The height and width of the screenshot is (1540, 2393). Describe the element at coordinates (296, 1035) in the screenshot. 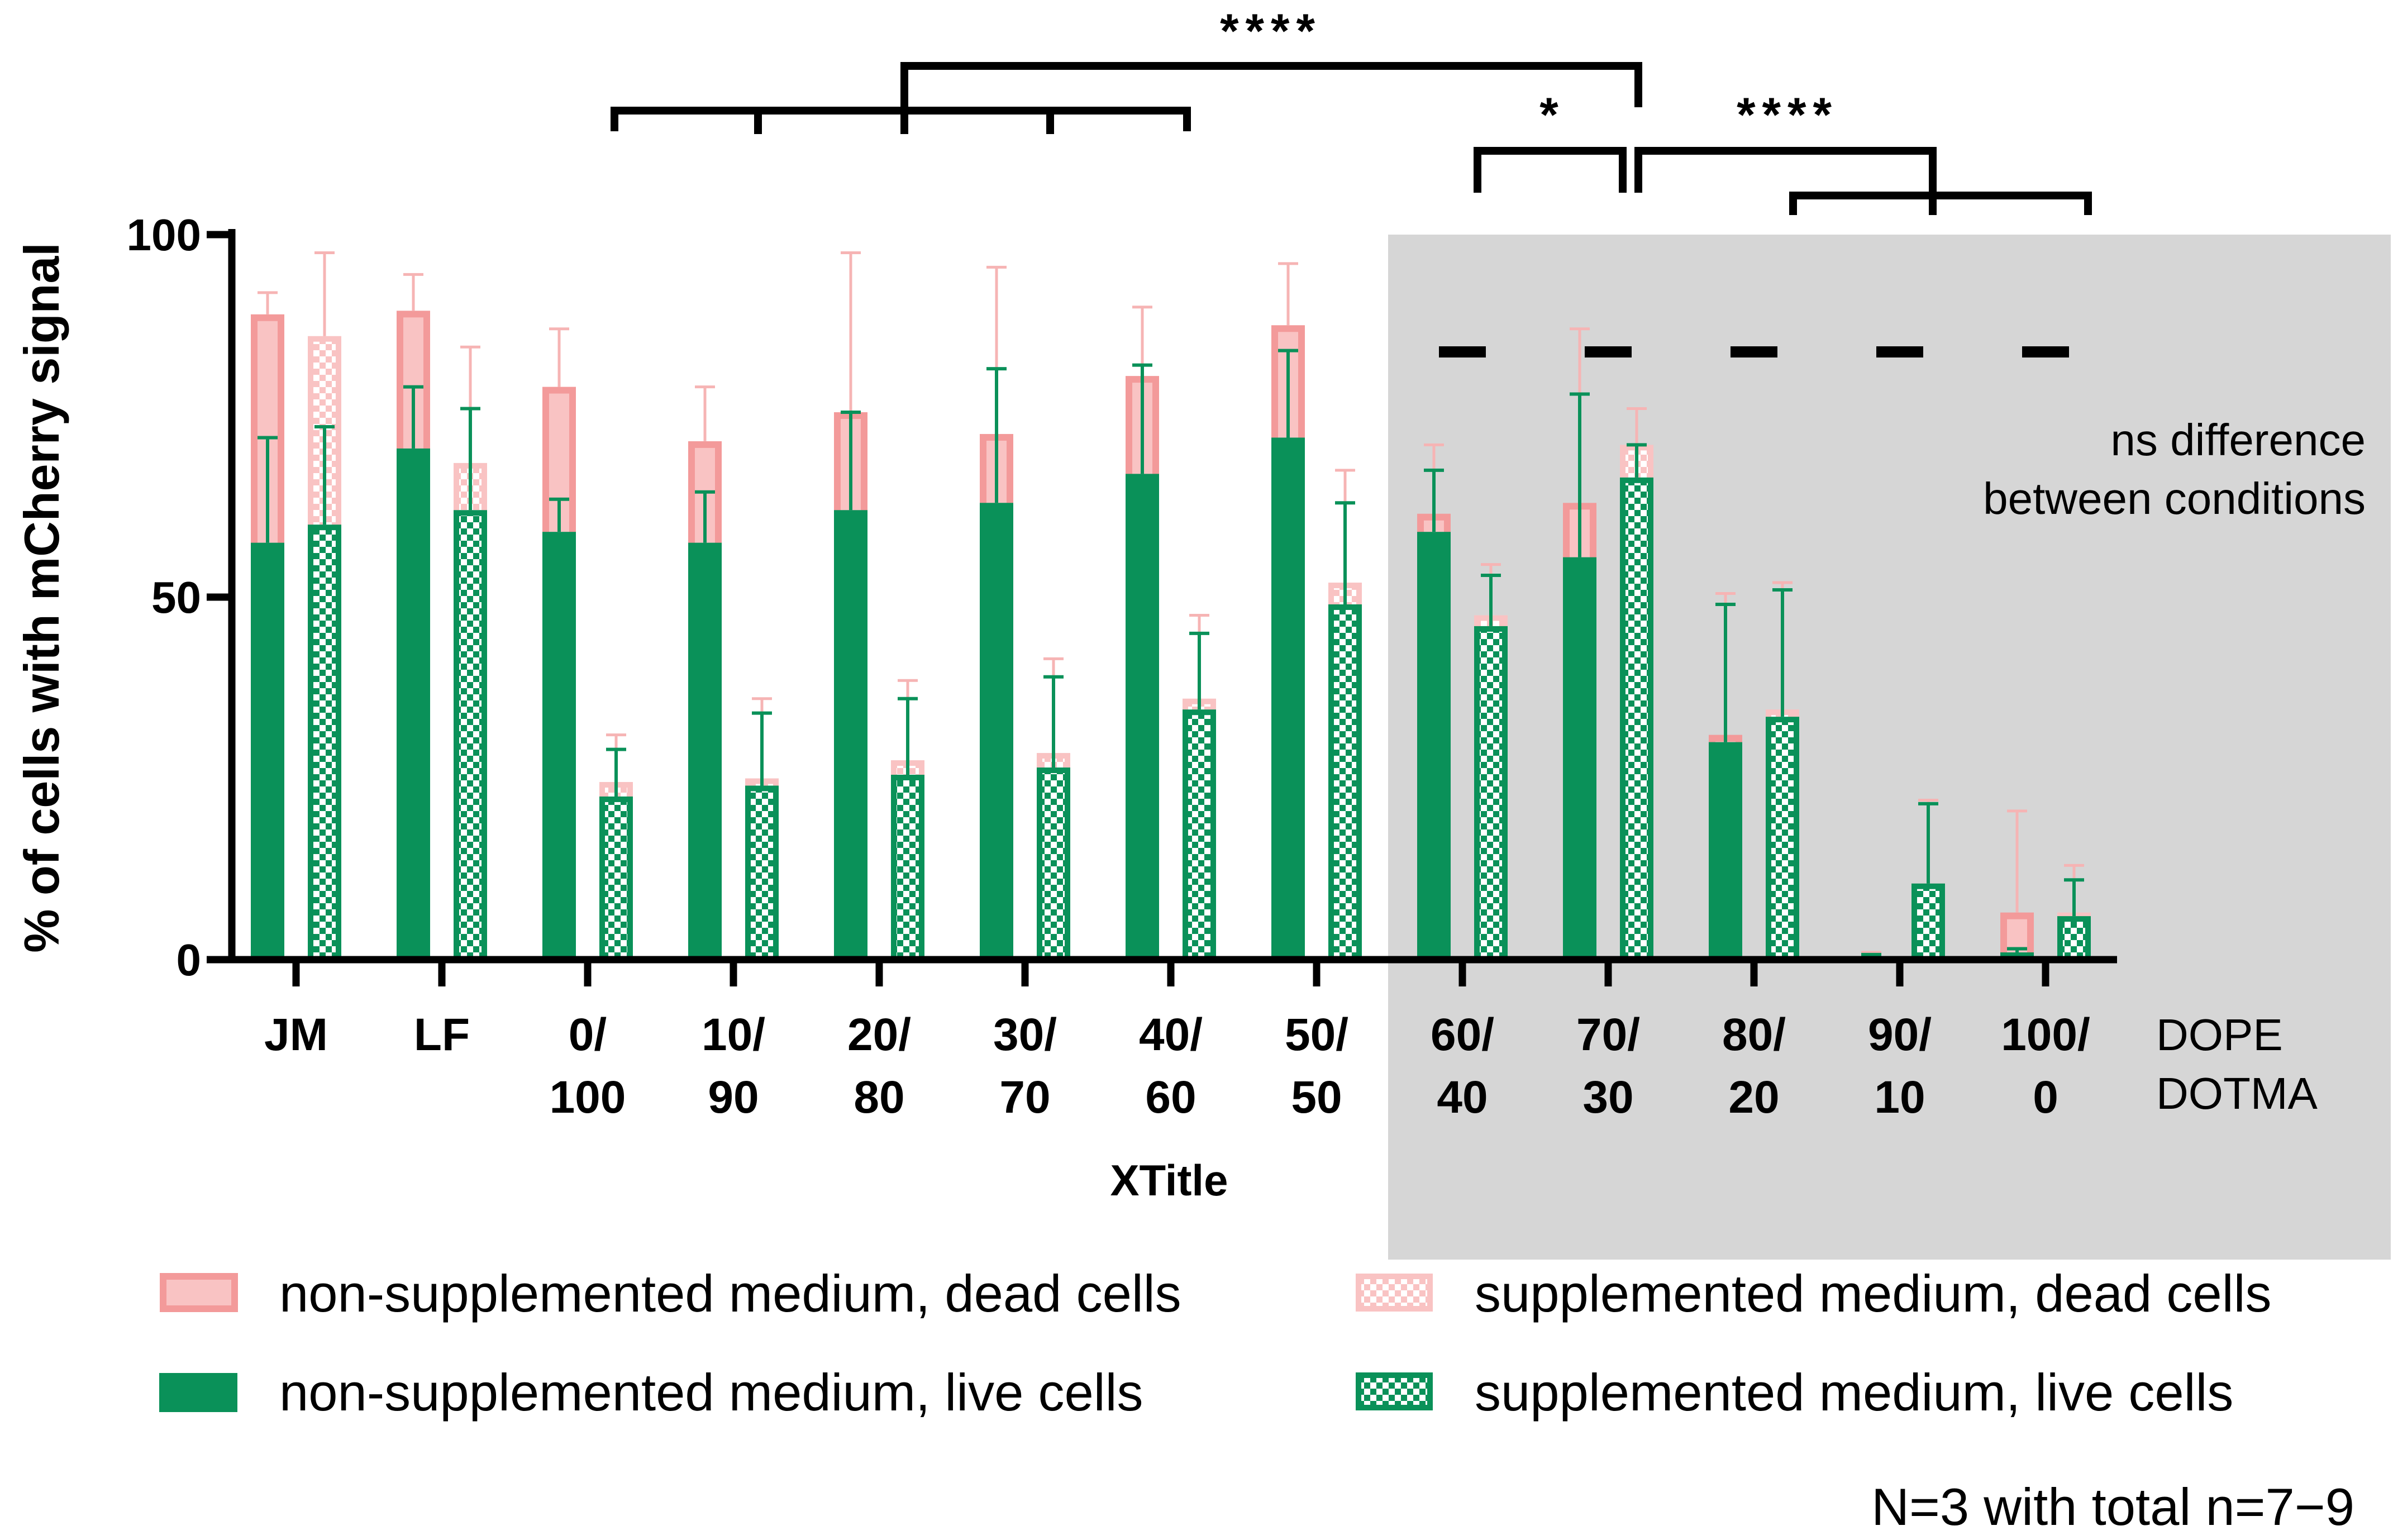

I see `x-tick-label: JM` at that location.